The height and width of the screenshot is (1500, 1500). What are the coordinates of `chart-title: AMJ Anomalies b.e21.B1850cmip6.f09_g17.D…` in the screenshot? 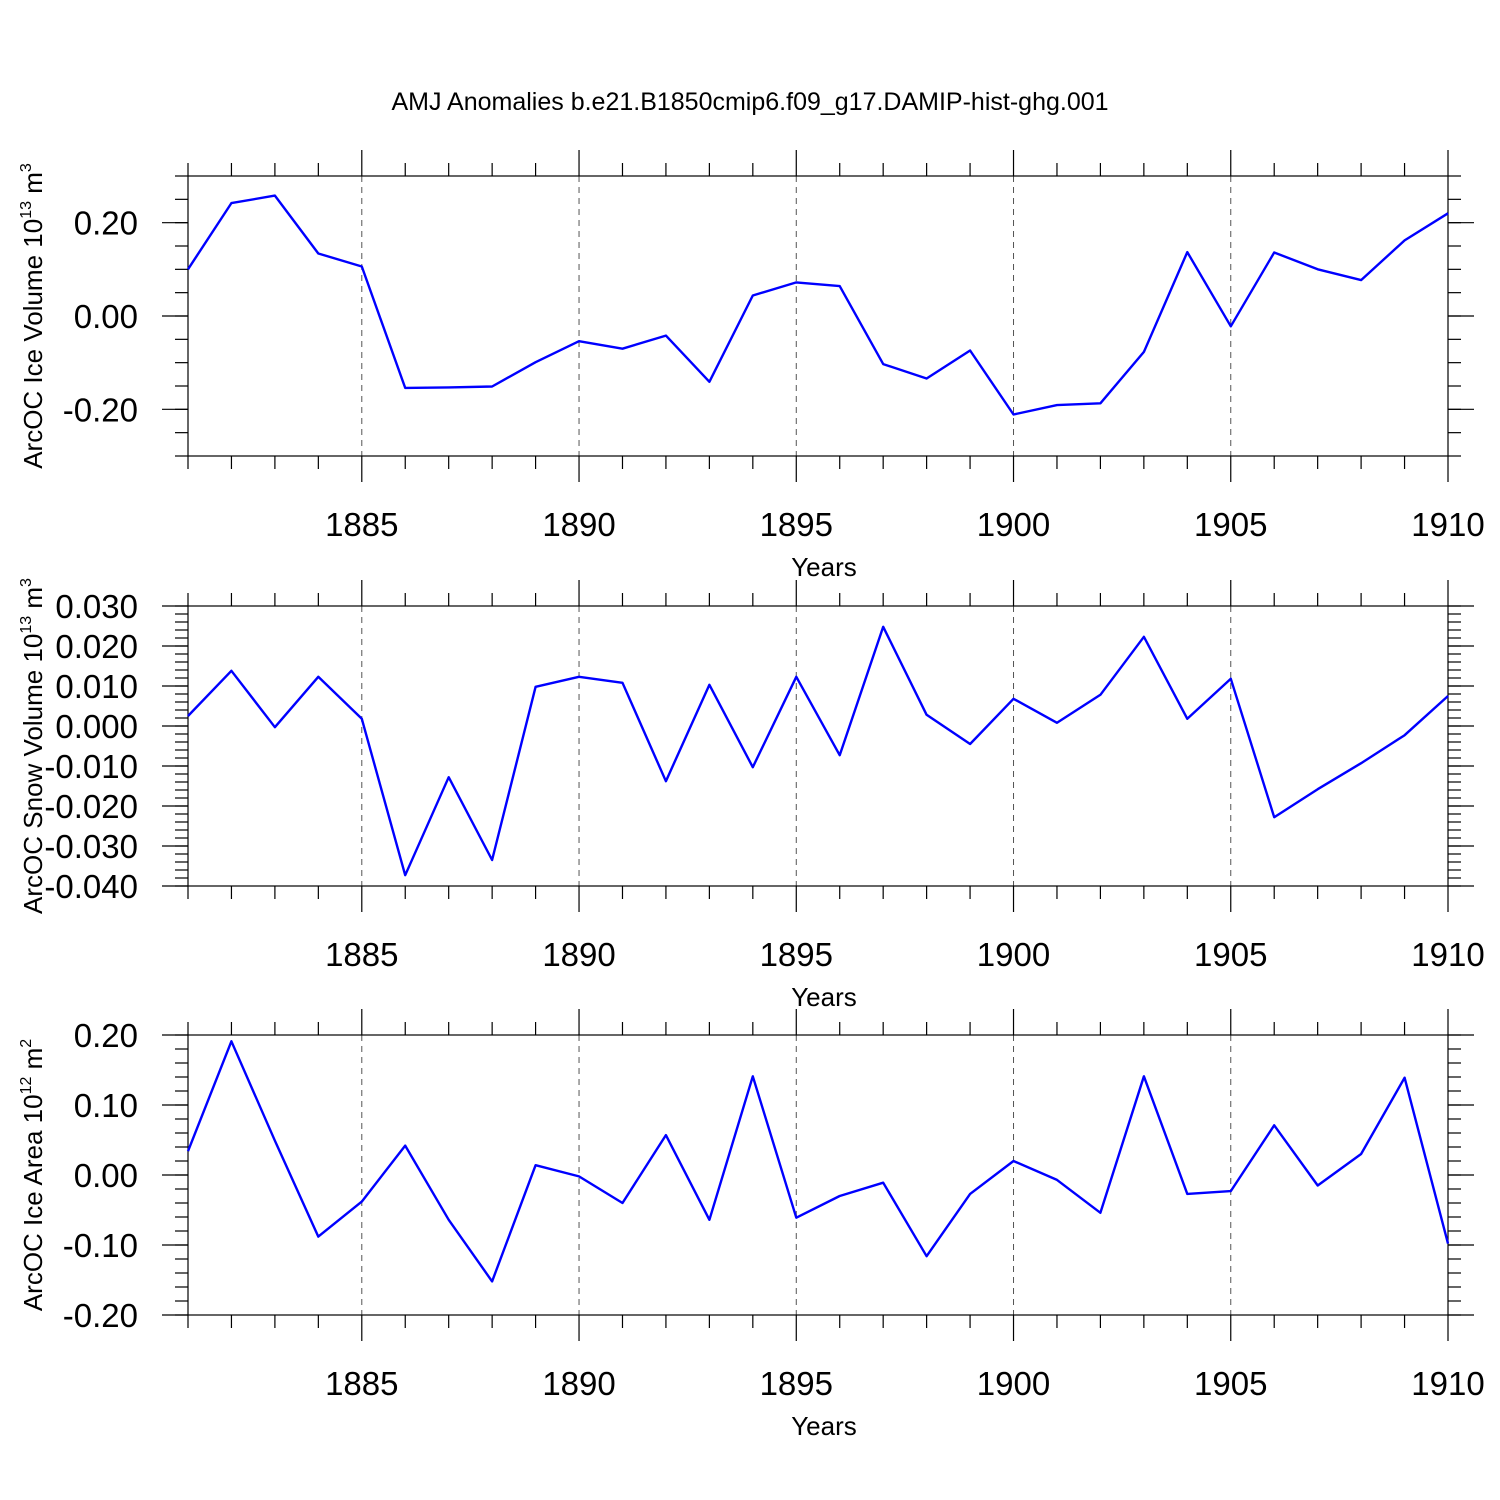 It's located at (749, 102).